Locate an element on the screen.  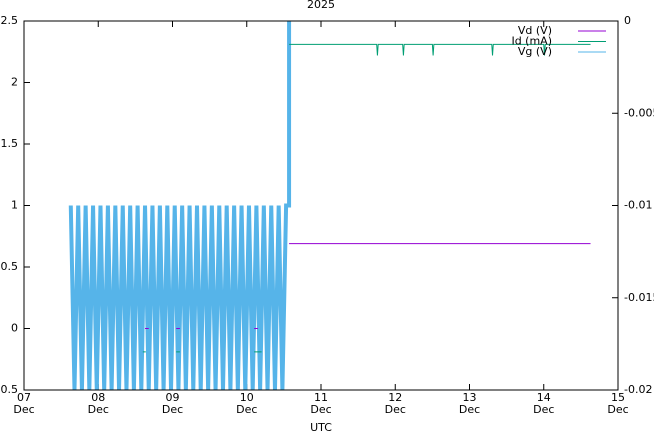
chart-title: 2025 is located at coordinates (321, 5).